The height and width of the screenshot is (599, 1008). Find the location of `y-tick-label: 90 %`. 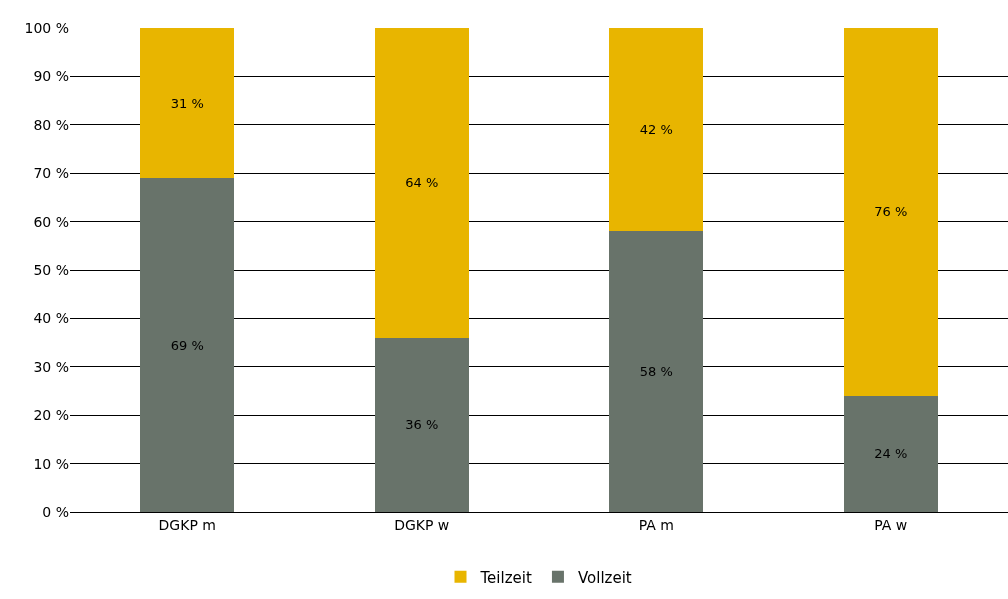

y-tick-label: 90 % is located at coordinates (51, 76).